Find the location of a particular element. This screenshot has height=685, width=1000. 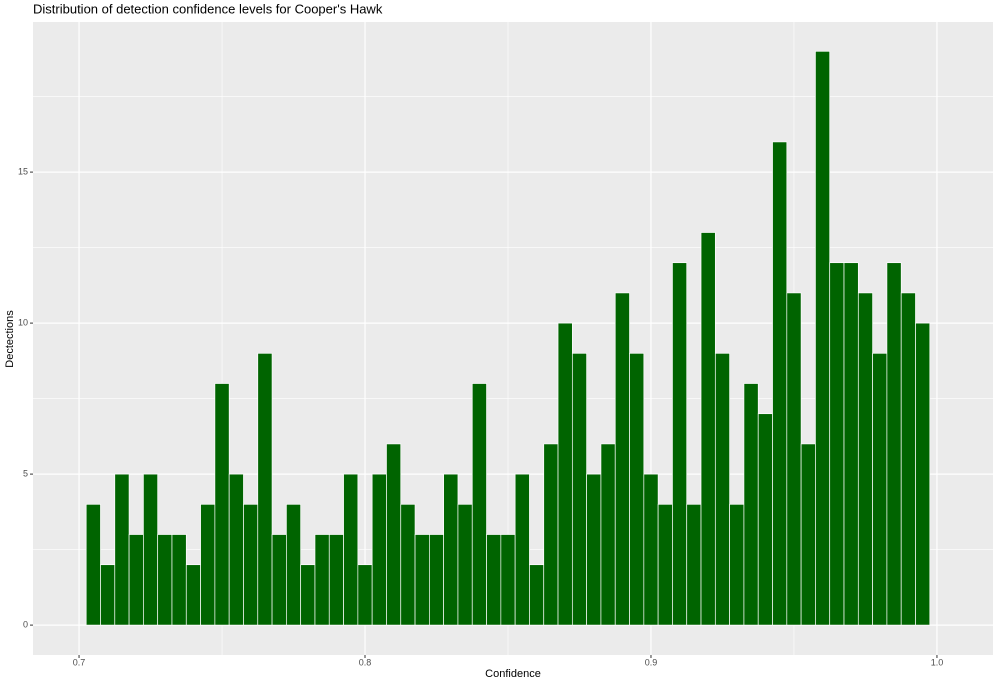

x-tick-label: 0.7 is located at coordinates (79, 662).